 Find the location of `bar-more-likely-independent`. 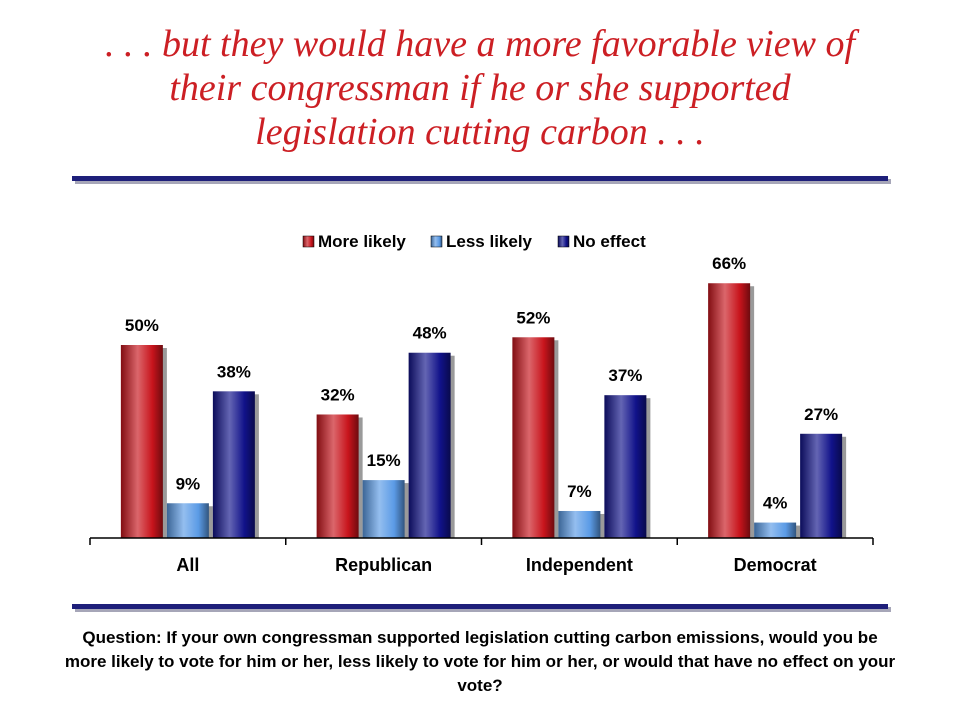

bar-more-likely-independent is located at coordinates (533, 437).